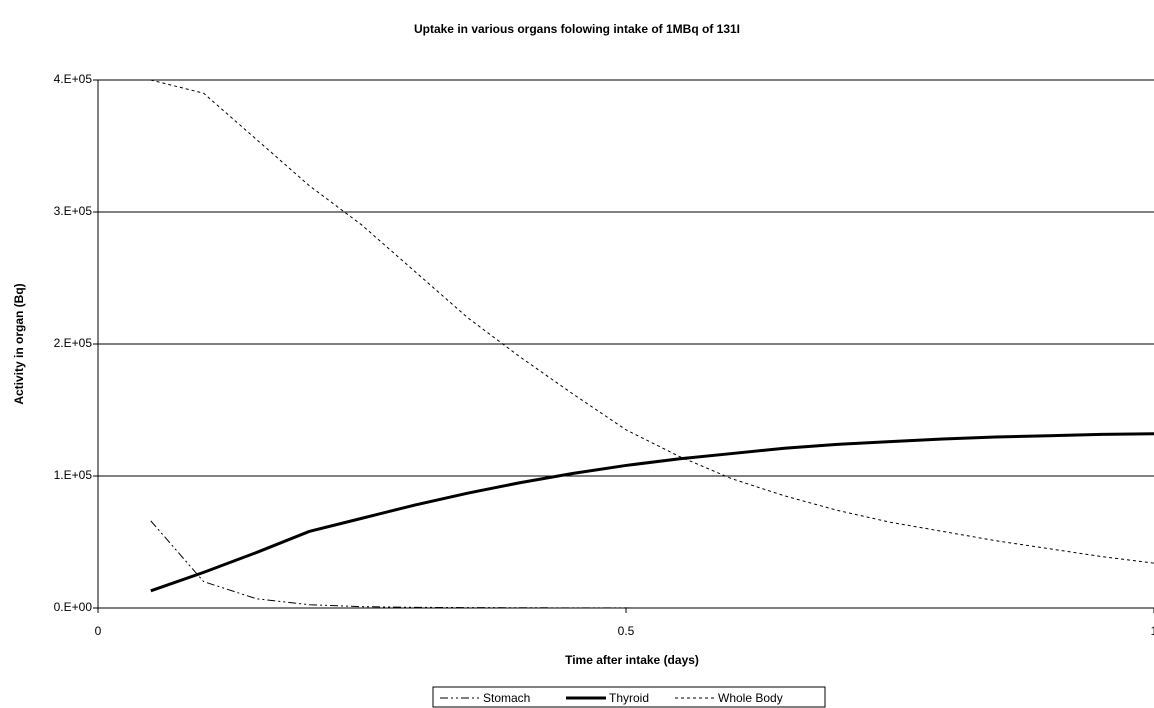  What do you see at coordinates (1152, 631) in the screenshot?
I see `x-tick-label: 1` at bounding box center [1152, 631].